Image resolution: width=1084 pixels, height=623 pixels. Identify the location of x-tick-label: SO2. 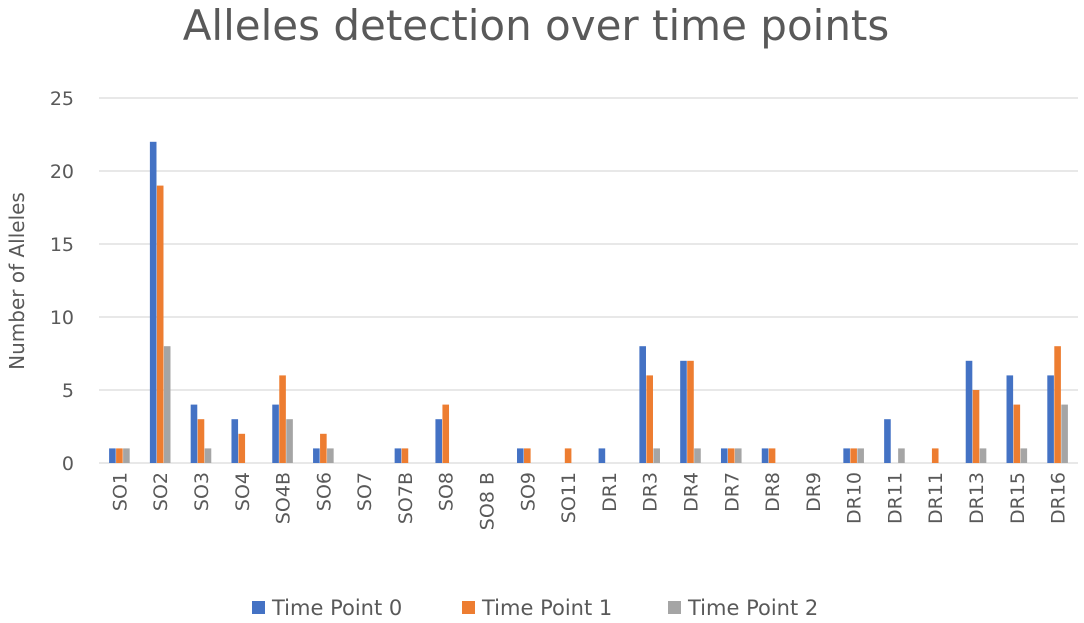
(161, 491).